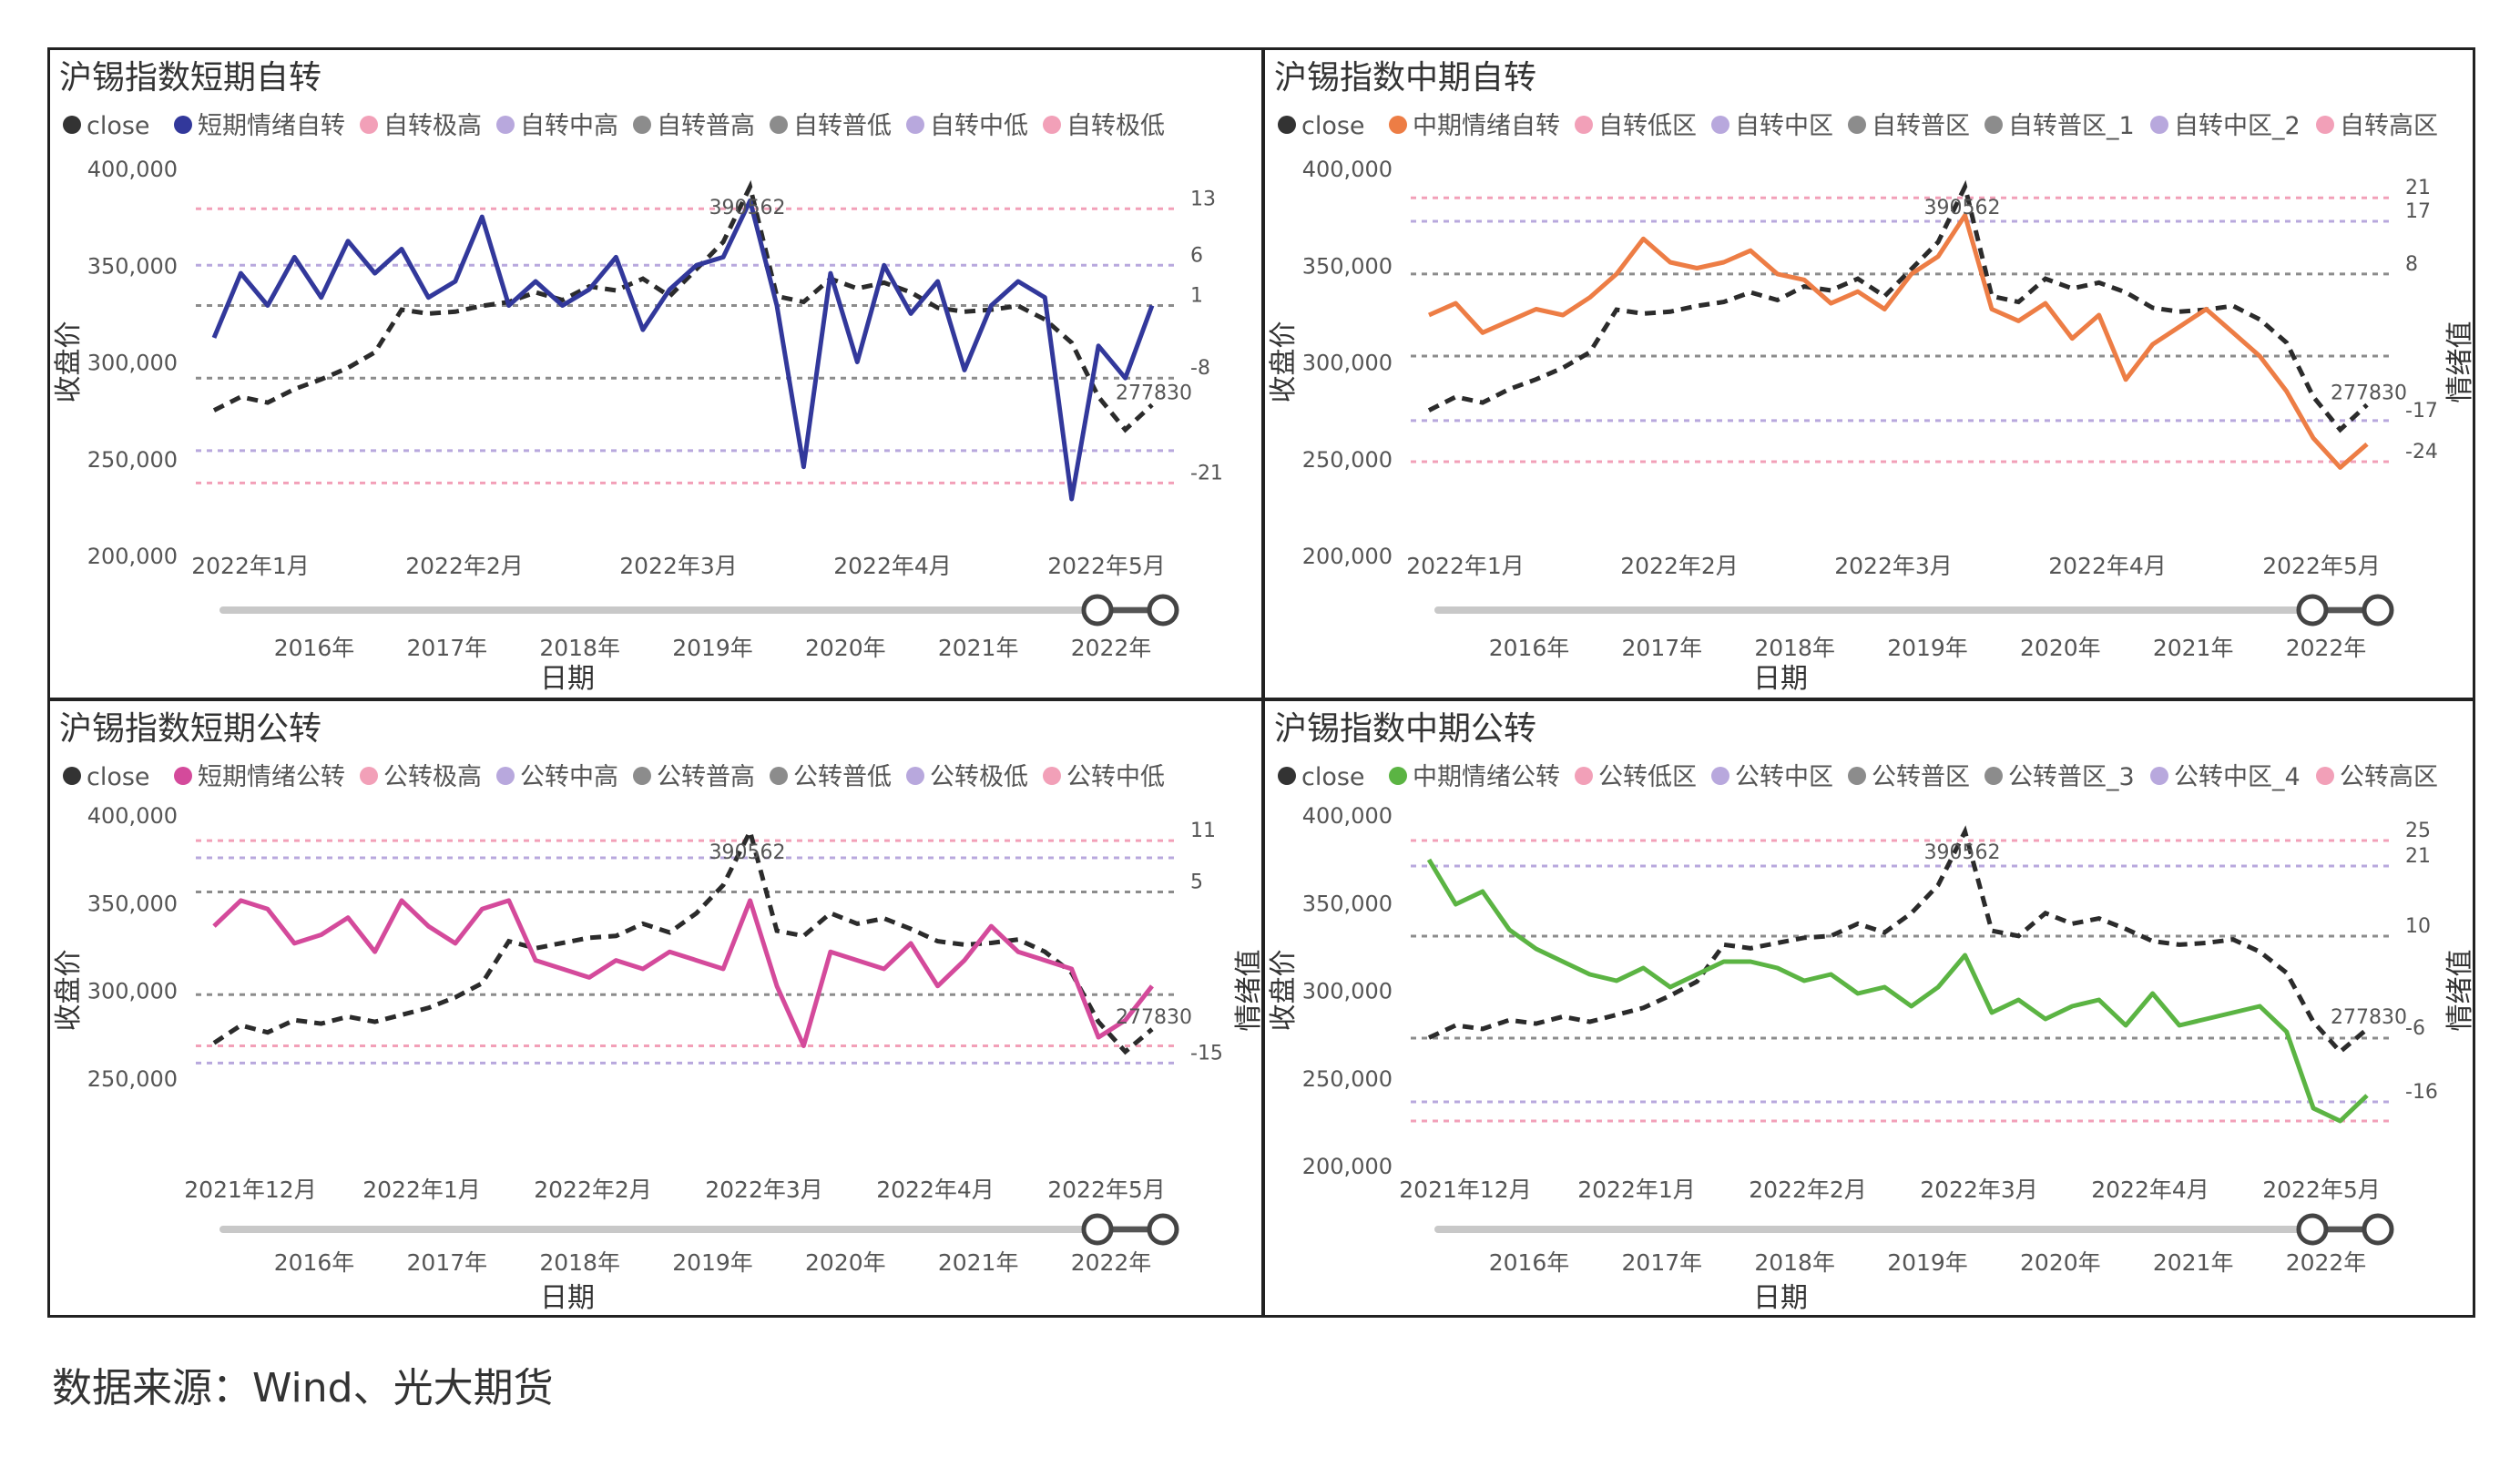 This screenshot has width=2520, height=1457. What do you see at coordinates (271, 126) in the screenshot?
I see `legend-label: 短期情绪自转` at bounding box center [271, 126].